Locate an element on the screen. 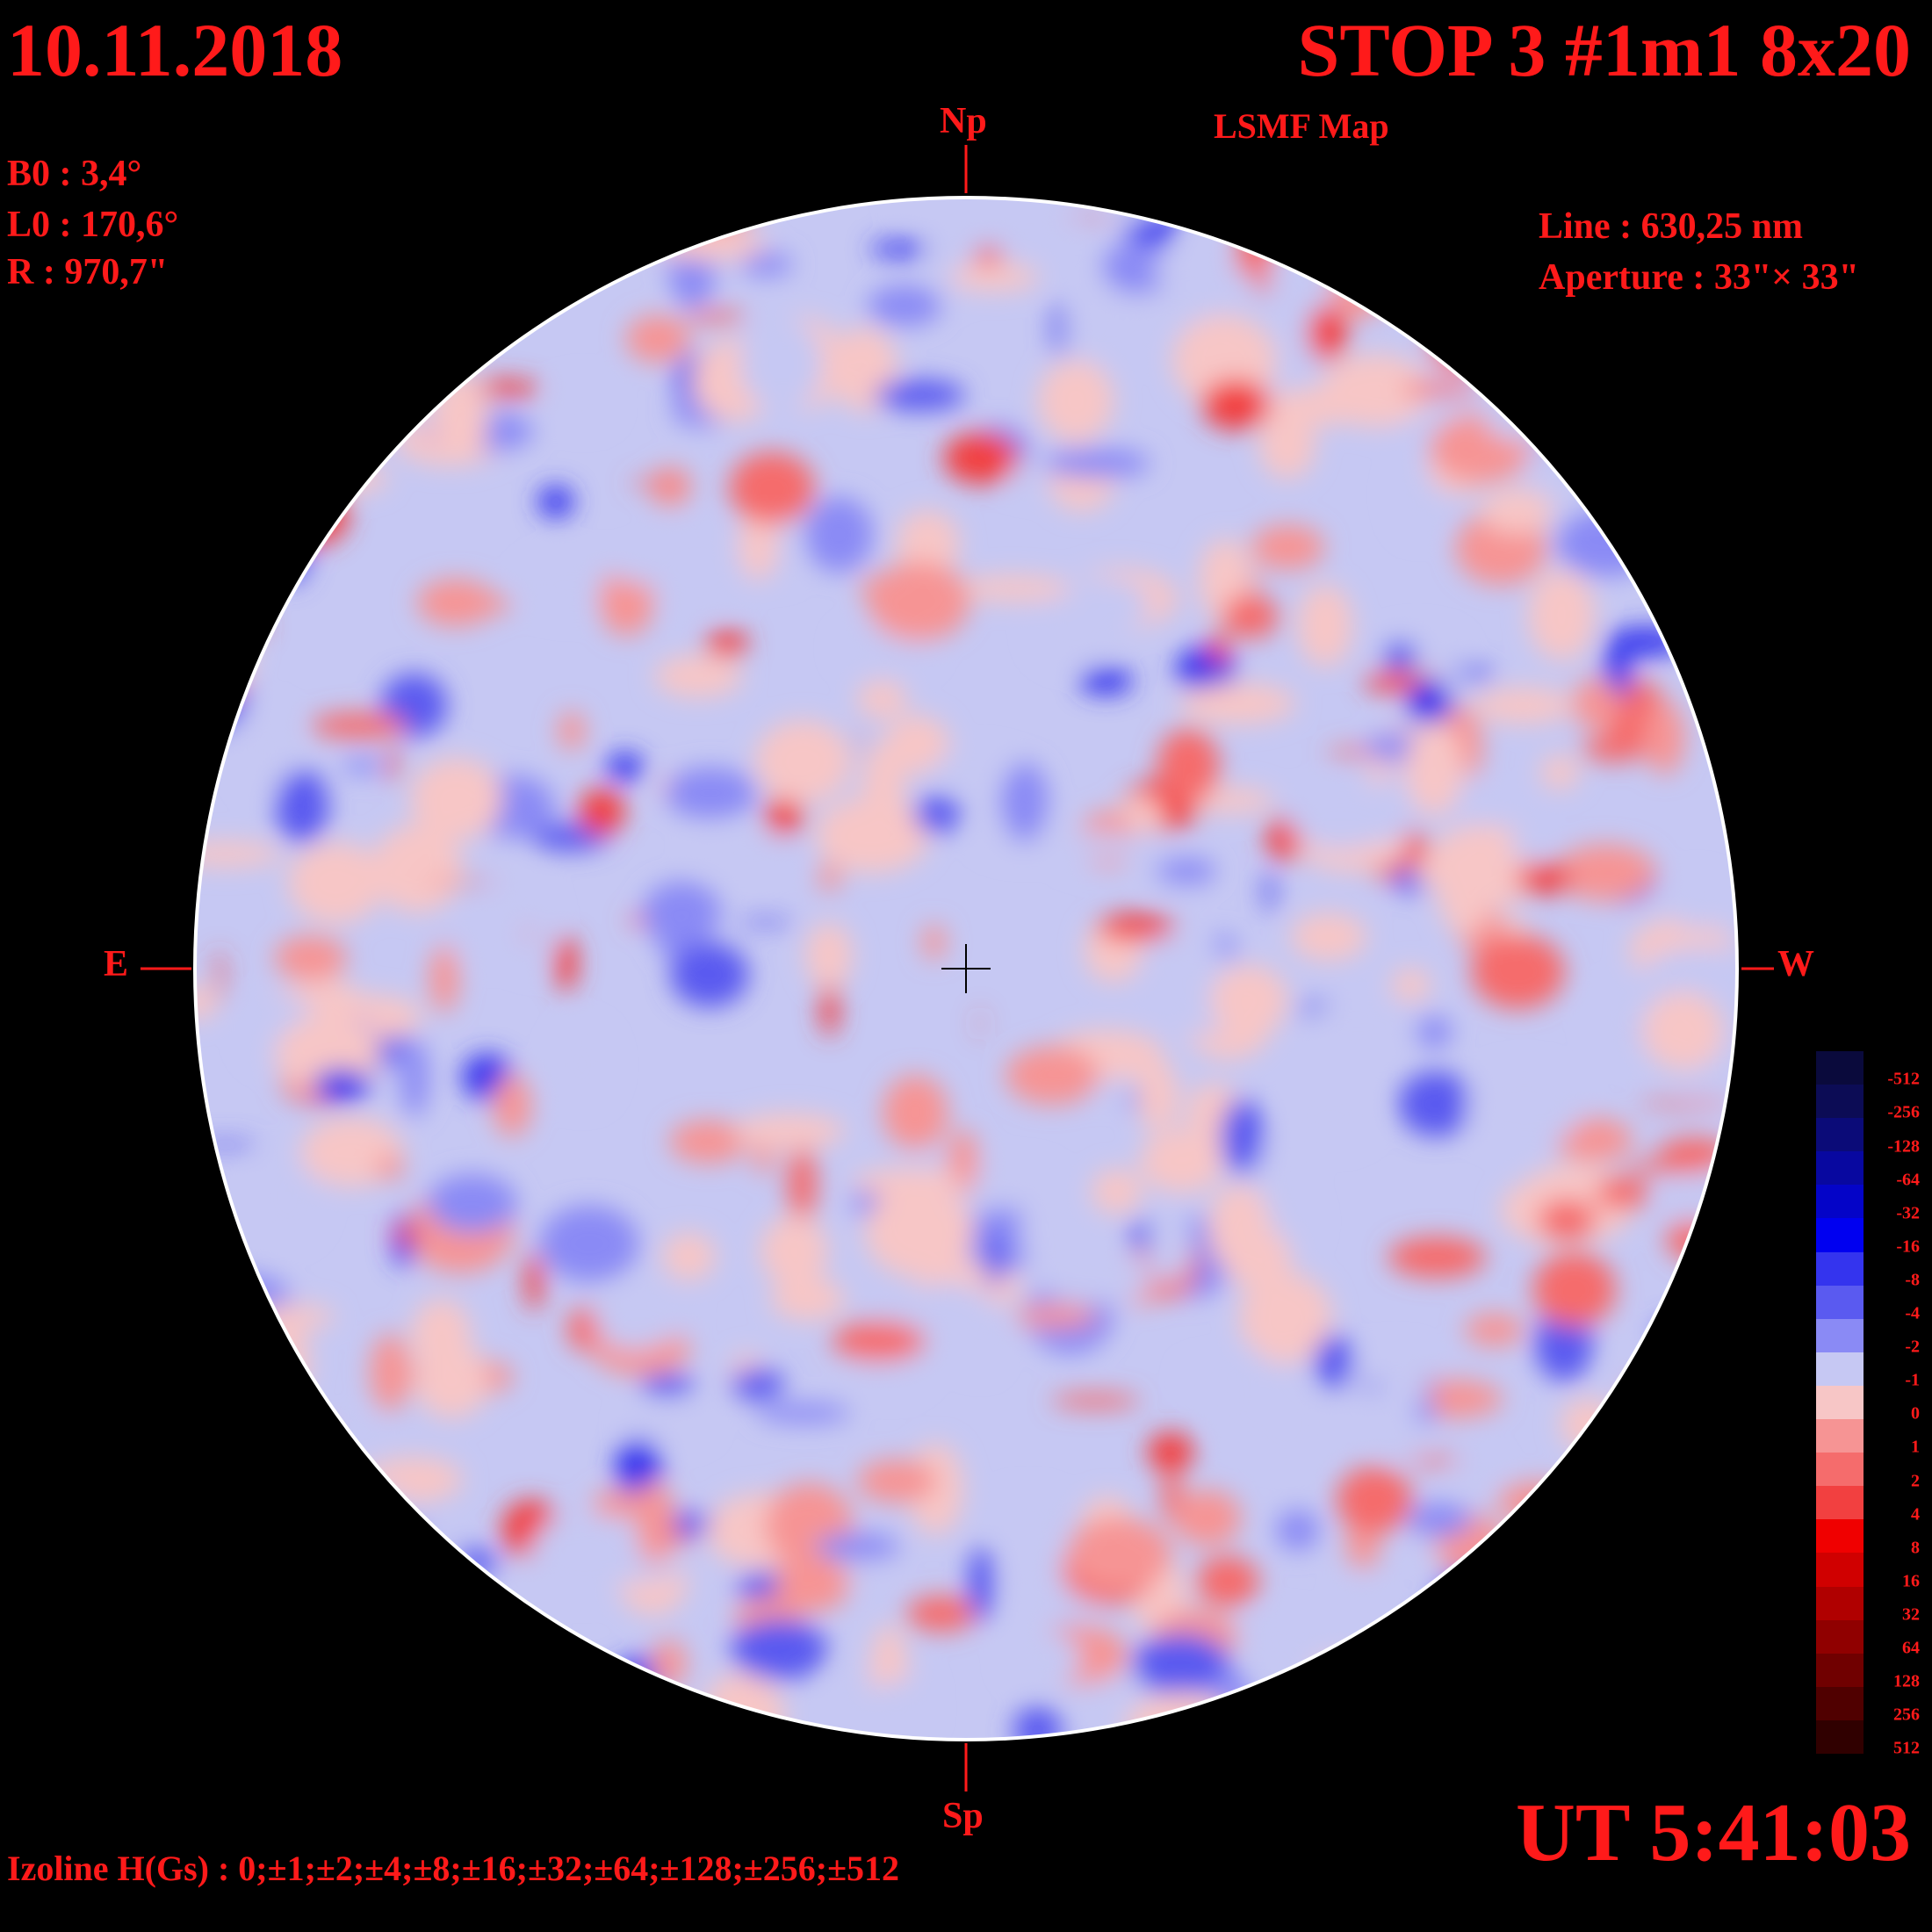 This screenshot has width=1932, height=1932. legend-tick-label: -64 is located at coordinates (1908, 1180).